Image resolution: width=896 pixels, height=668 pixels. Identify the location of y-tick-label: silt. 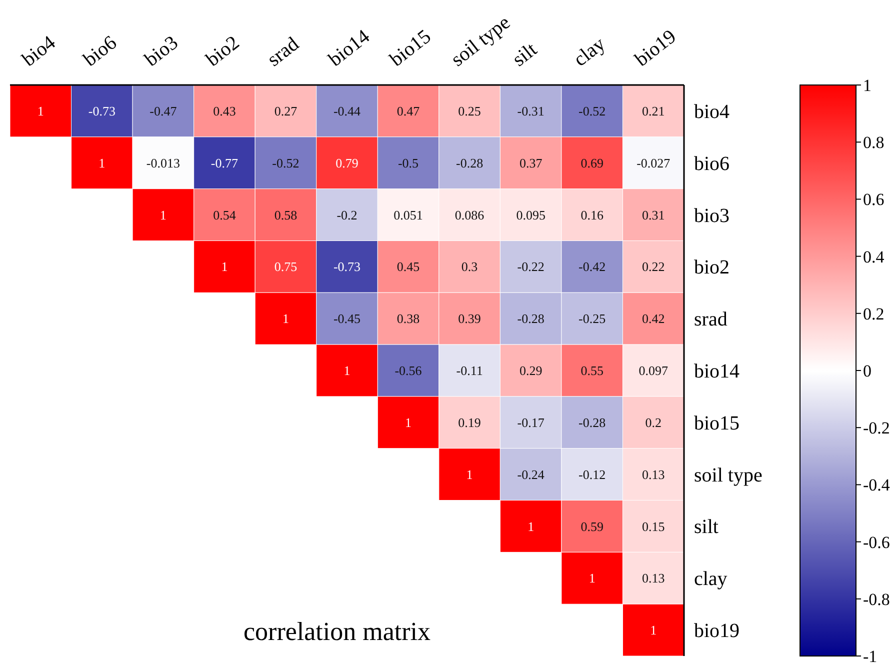
(706, 527).